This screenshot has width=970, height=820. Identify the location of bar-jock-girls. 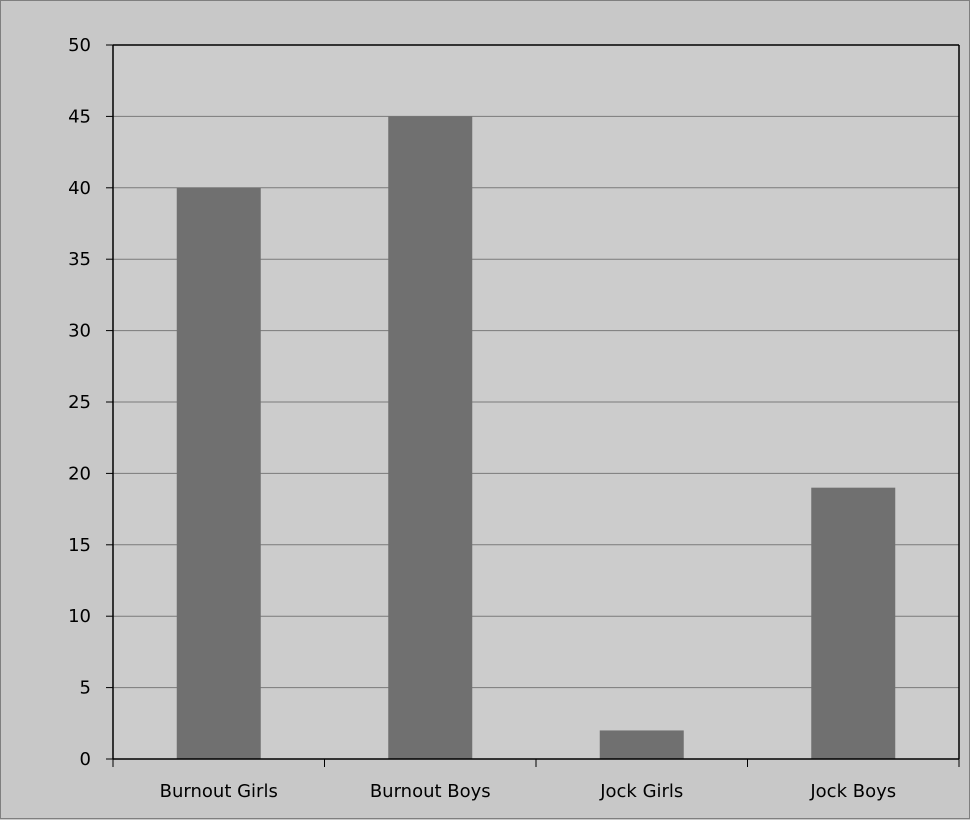
(641, 744).